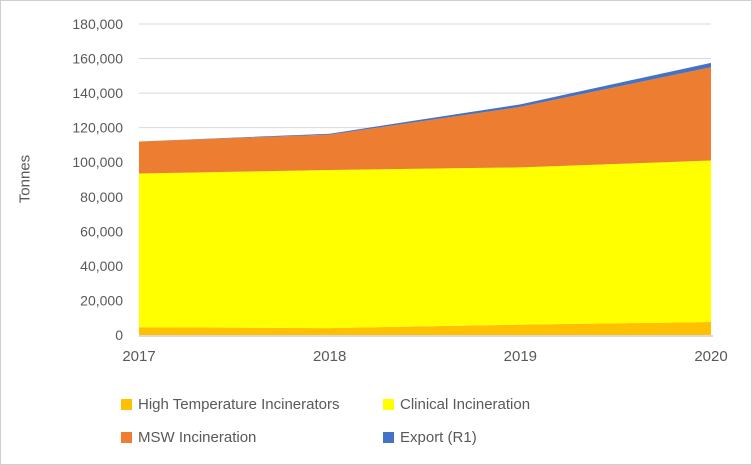 Image resolution: width=752 pixels, height=465 pixels. What do you see at coordinates (520, 356) in the screenshot?
I see `x-tick-label: 2019` at bounding box center [520, 356].